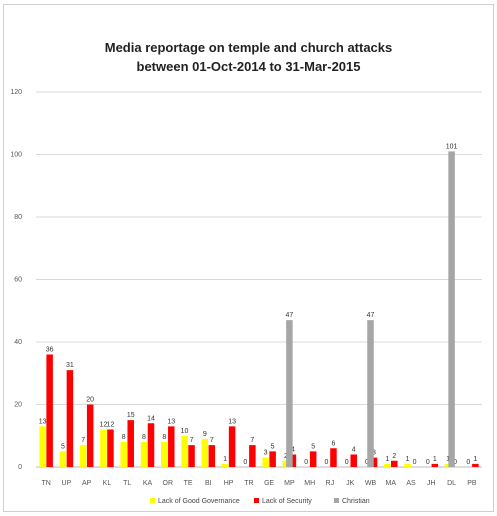 This screenshot has height=516, width=497. What do you see at coordinates (67, 483) in the screenshot?
I see `x-tick-label: UP` at bounding box center [67, 483].